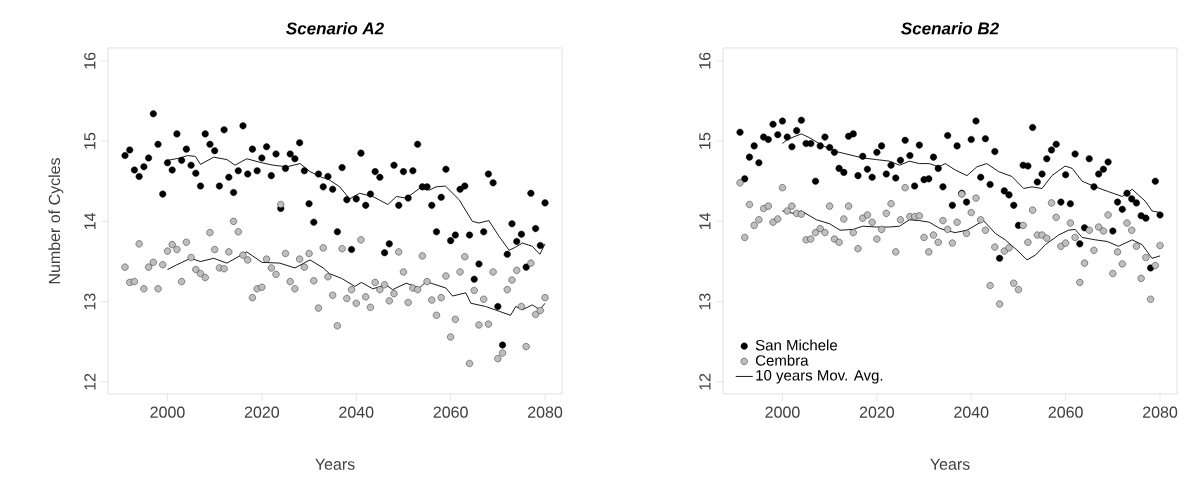 The width and height of the screenshot is (1194, 501). What do you see at coordinates (56, 221) in the screenshot?
I see `y-axis-title: Number of Cycles` at bounding box center [56, 221].